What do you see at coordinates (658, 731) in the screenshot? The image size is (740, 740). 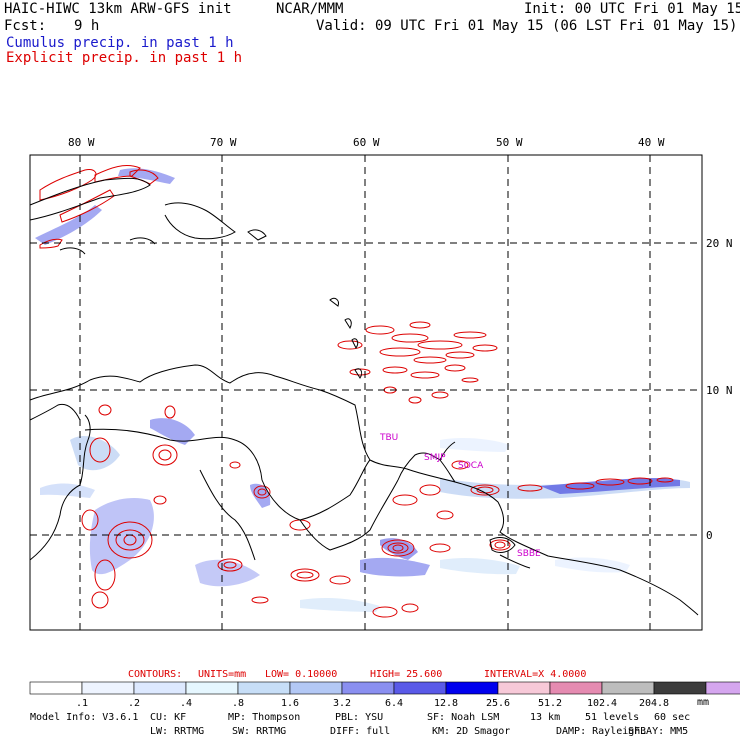 I see `model-info-item: SFLAY: MM5` at bounding box center [658, 731].